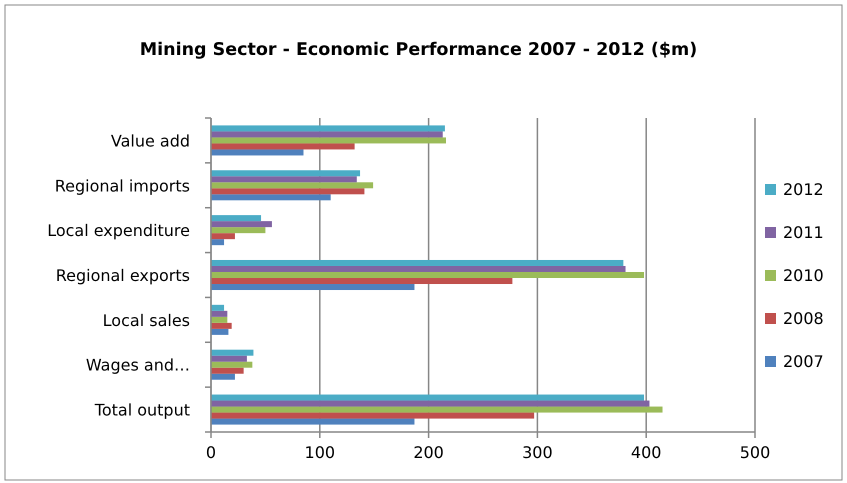 This screenshot has height=483, width=847. What do you see at coordinates (755, 452) in the screenshot?
I see `x-tick-label: 500` at bounding box center [755, 452].